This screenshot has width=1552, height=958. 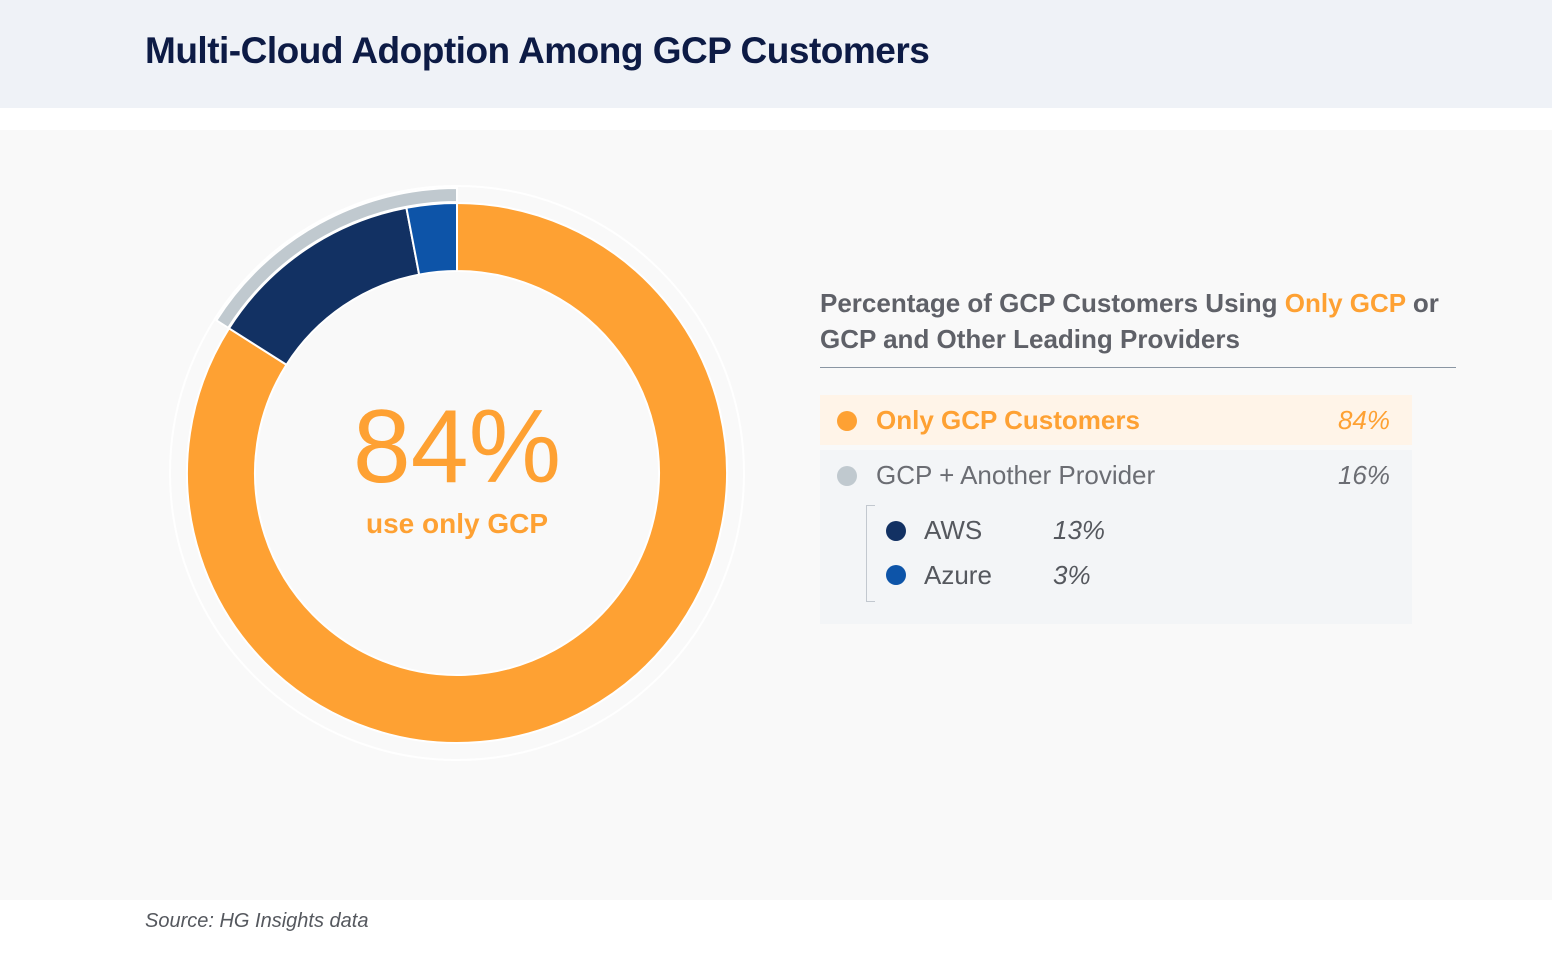 I want to click on outer-arc-gcp-another-provider, so click(x=336, y=258).